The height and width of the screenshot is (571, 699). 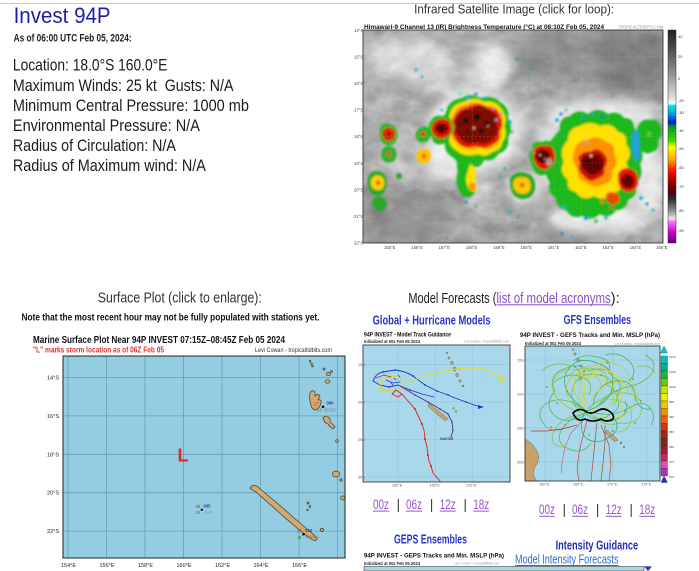 I want to click on svg-text: 155°E, so click(x=390, y=247).